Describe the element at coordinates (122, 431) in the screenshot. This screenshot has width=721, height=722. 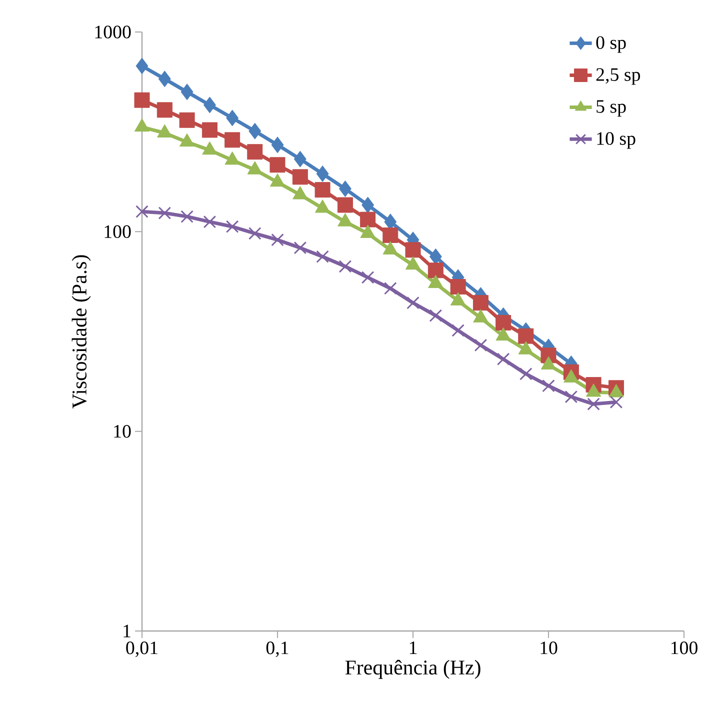
I see `y-tick-label: 10` at that location.